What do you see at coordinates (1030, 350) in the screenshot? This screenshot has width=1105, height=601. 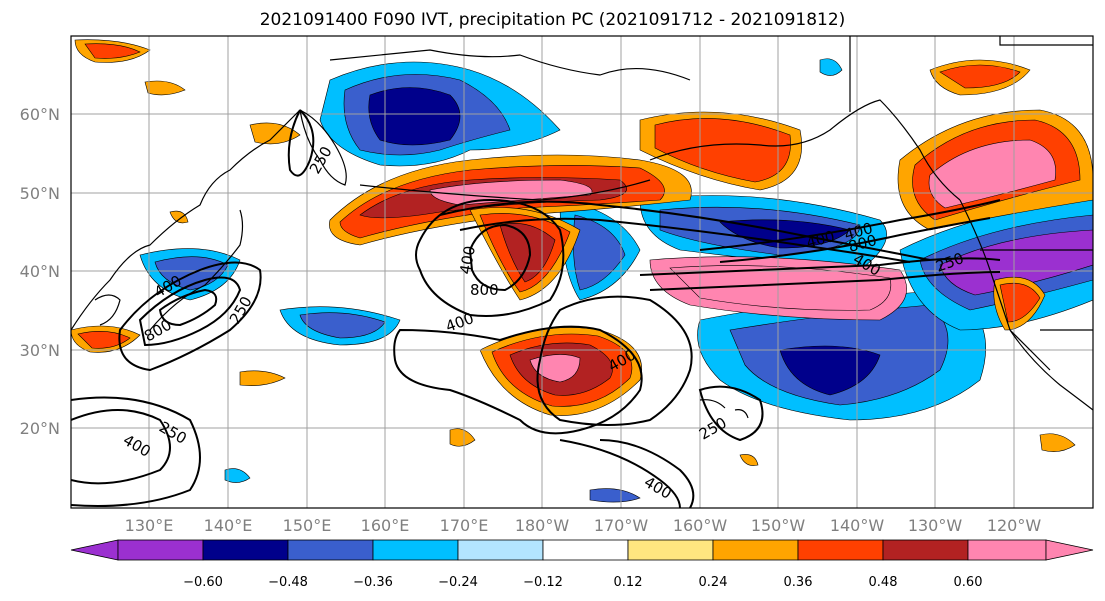 I see `coast-baja` at bounding box center [1030, 350].